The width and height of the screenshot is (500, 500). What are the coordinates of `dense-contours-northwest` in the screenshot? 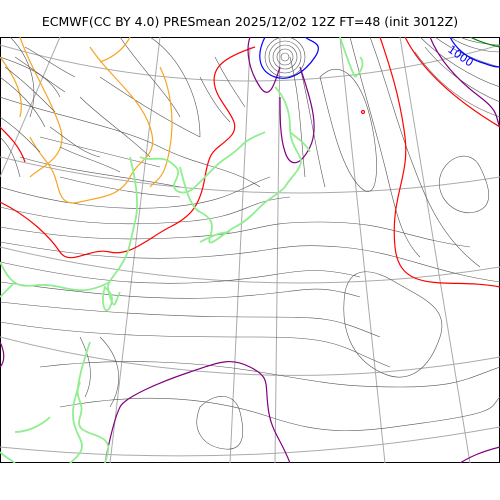 It's located at (123, 112).